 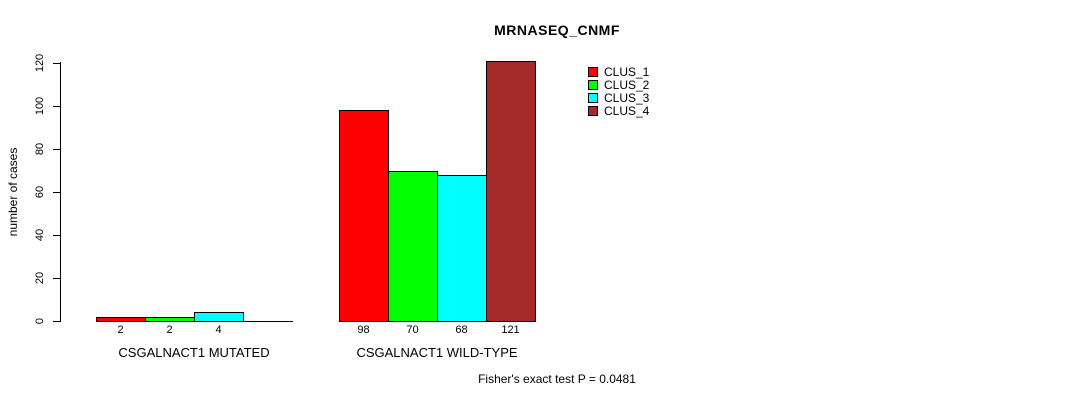 What do you see at coordinates (627, 72) in the screenshot?
I see `legend-label: CLUS_1` at bounding box center [627, 72].